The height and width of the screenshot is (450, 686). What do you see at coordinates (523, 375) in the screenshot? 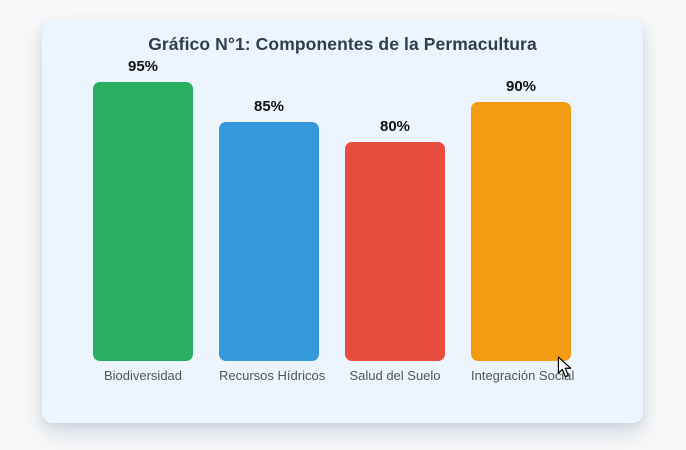
I see `category-label: Integración Social` at bounding box center [523, 375].